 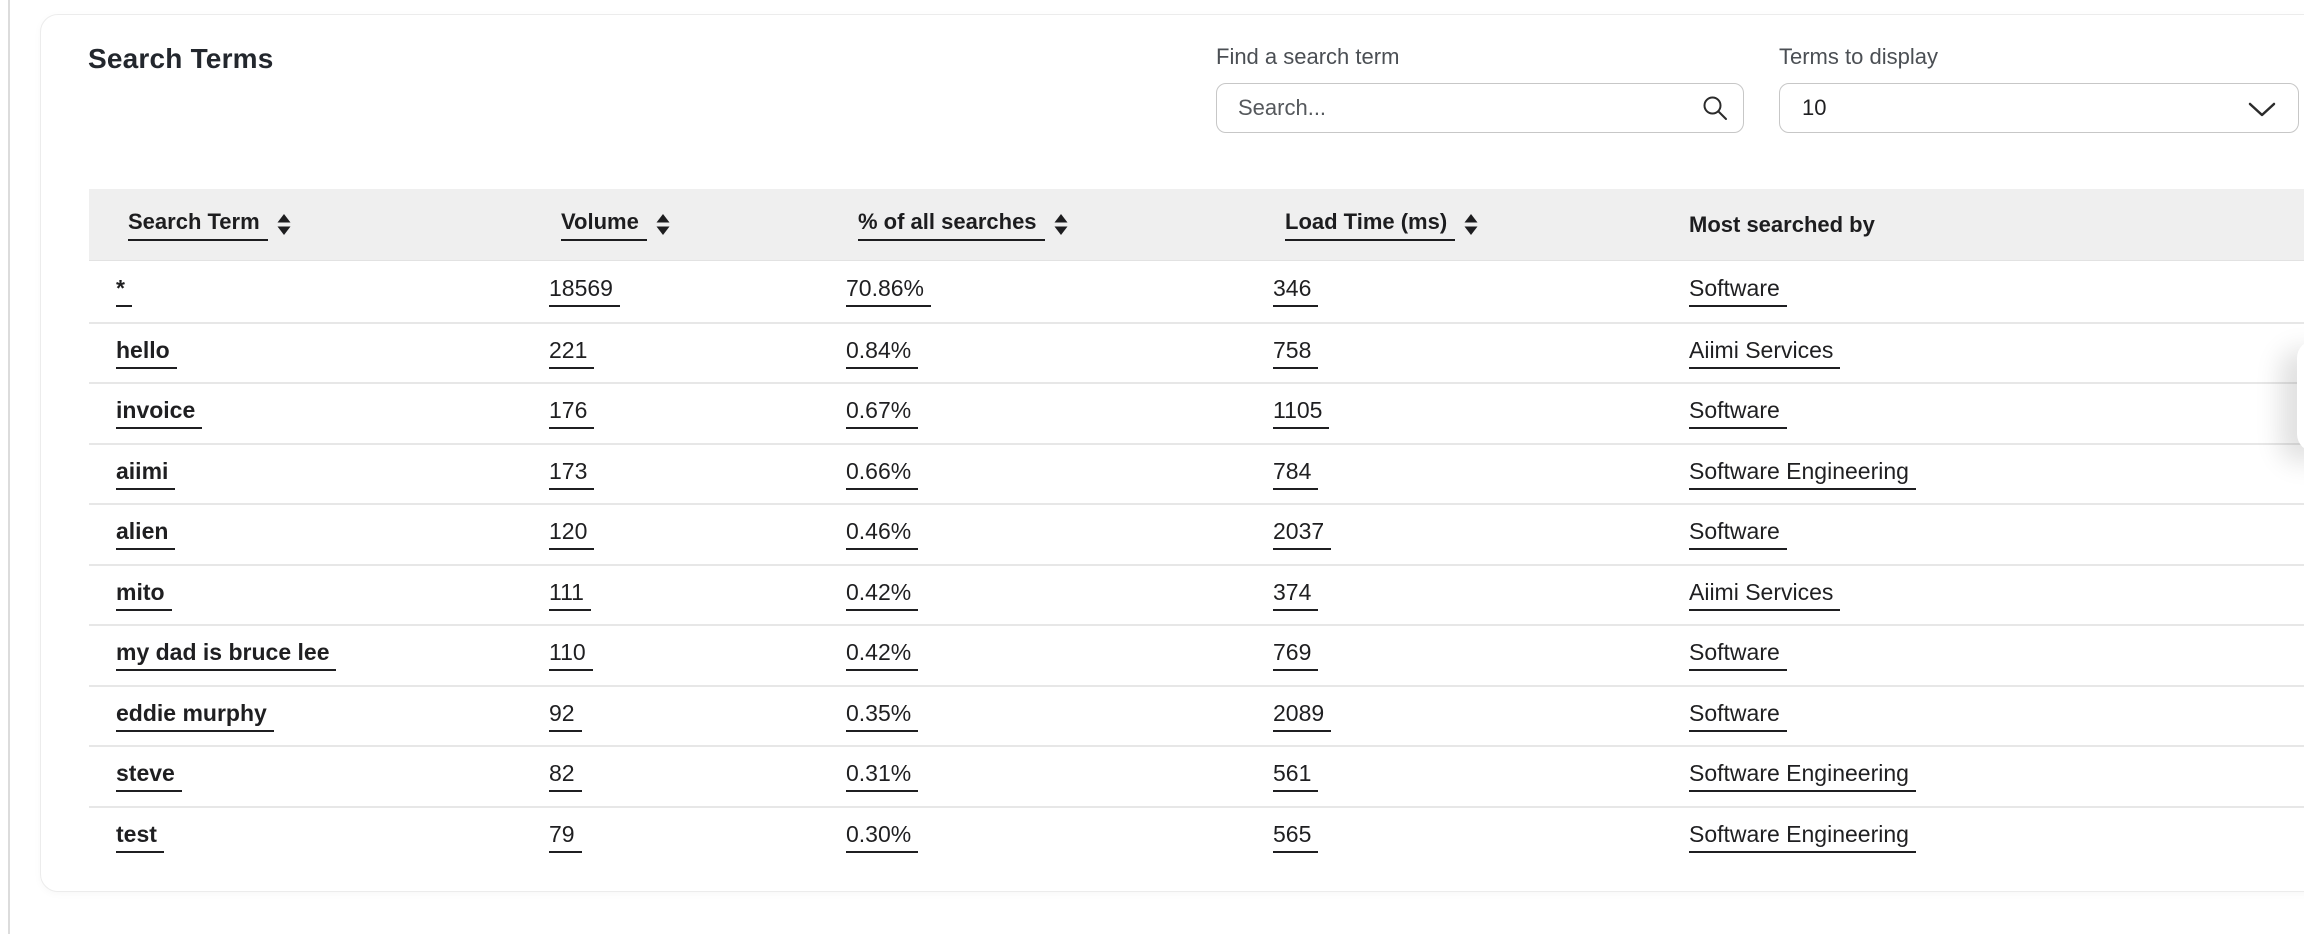 What do you see at coordinates (882, 413) in the screenshot?
I see `pct-of-searches-link: 0.67%` at bounding box center [882, 413].